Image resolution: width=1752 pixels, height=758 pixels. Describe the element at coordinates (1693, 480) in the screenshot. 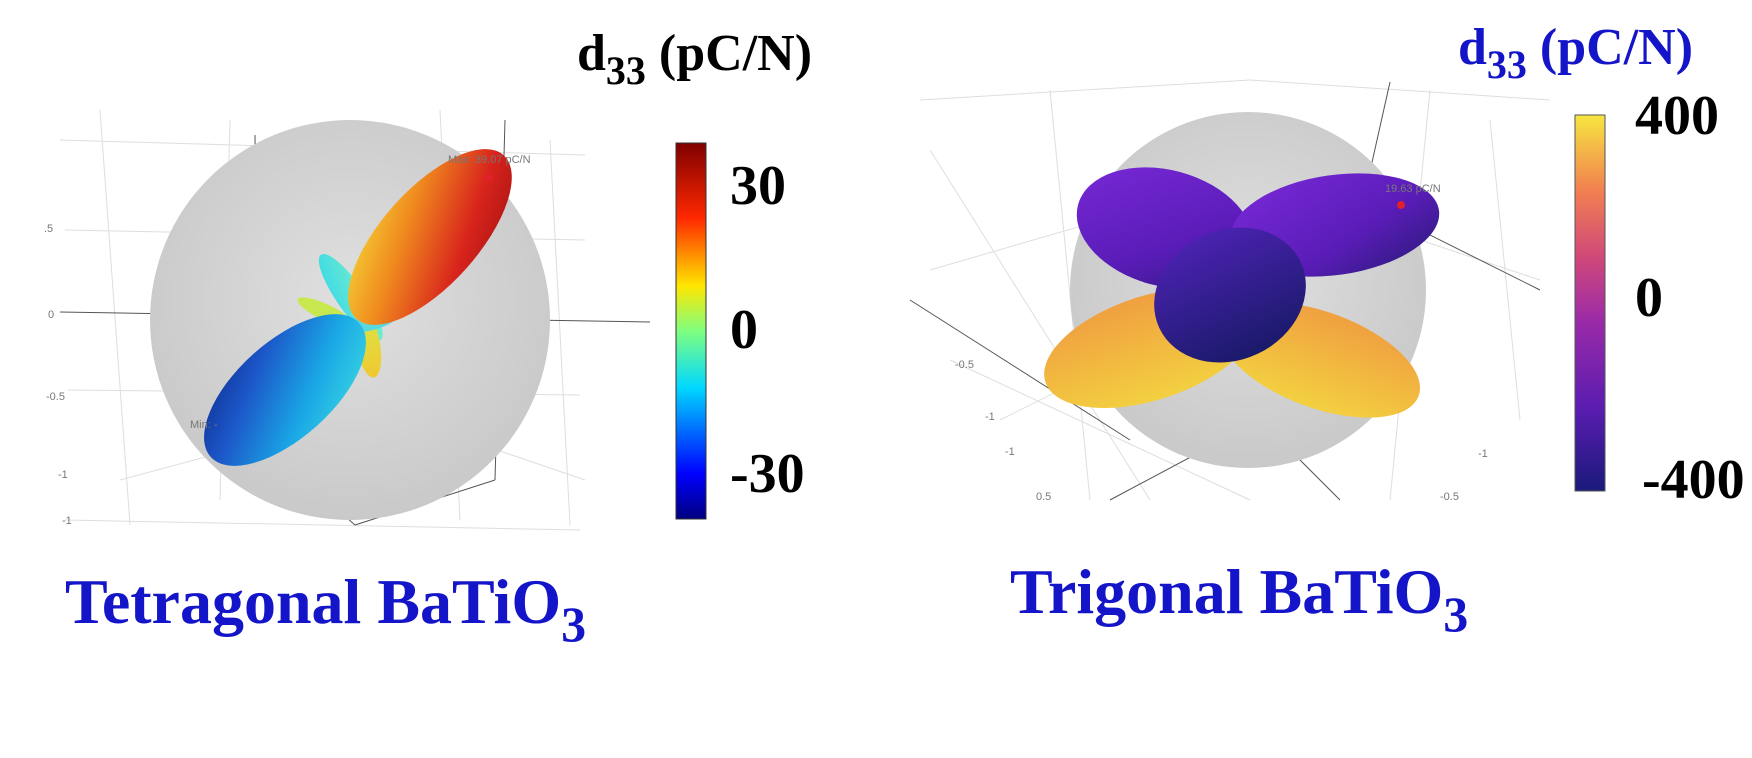

I see `colorbar-tick-min: -400` at that location.